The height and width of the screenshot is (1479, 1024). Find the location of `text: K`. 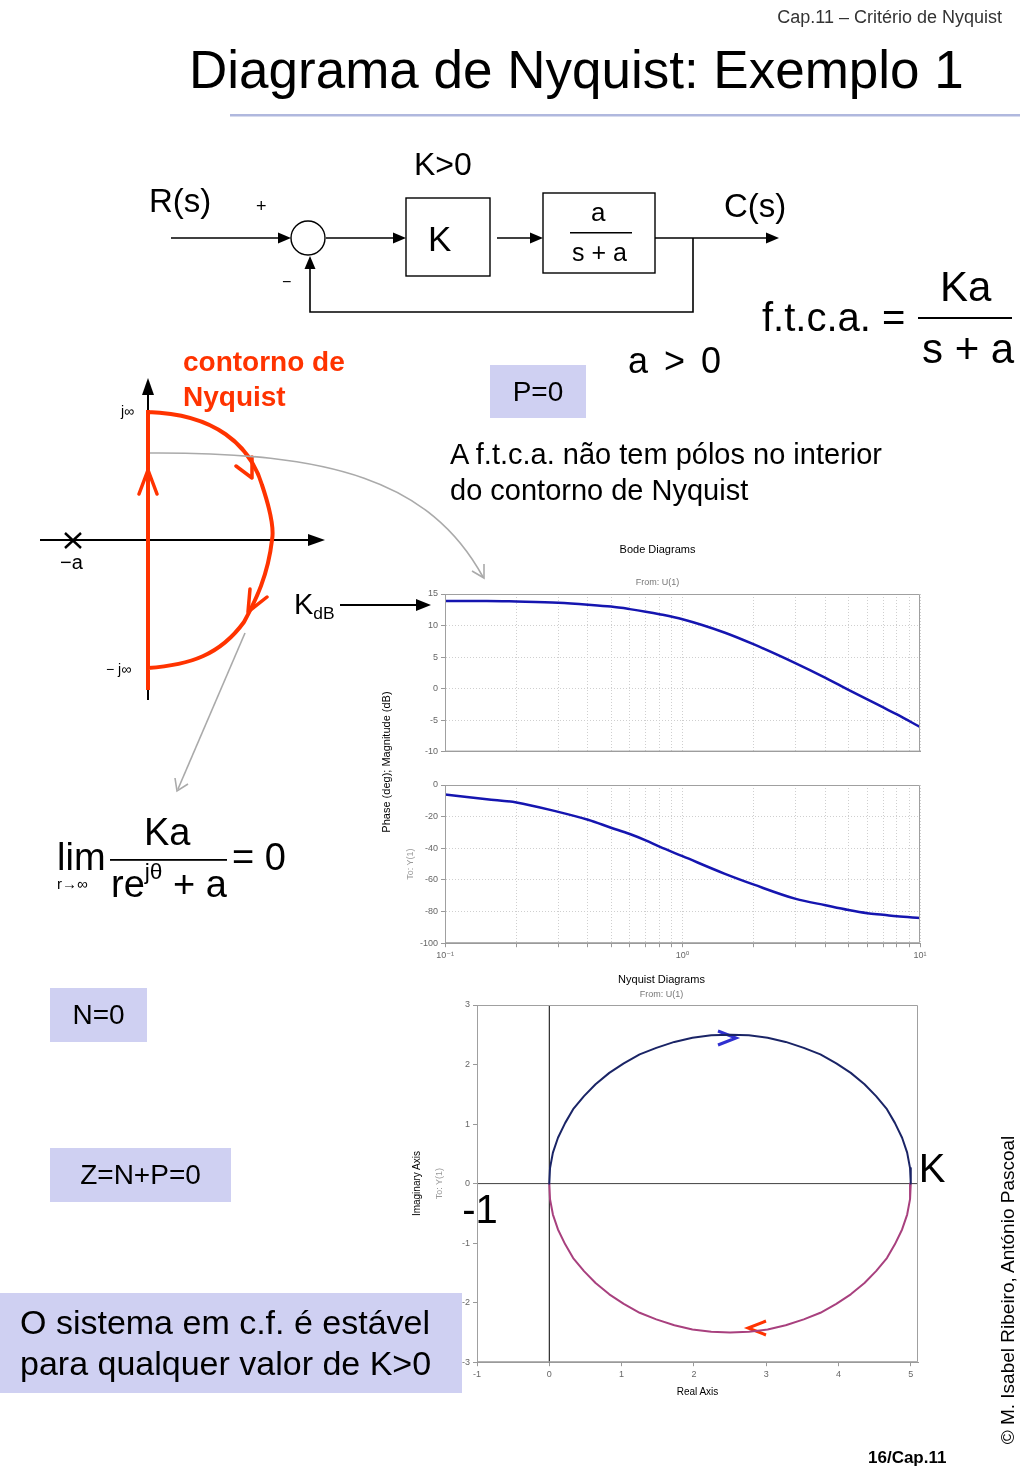

text: K is located at coordinates (440, 238).